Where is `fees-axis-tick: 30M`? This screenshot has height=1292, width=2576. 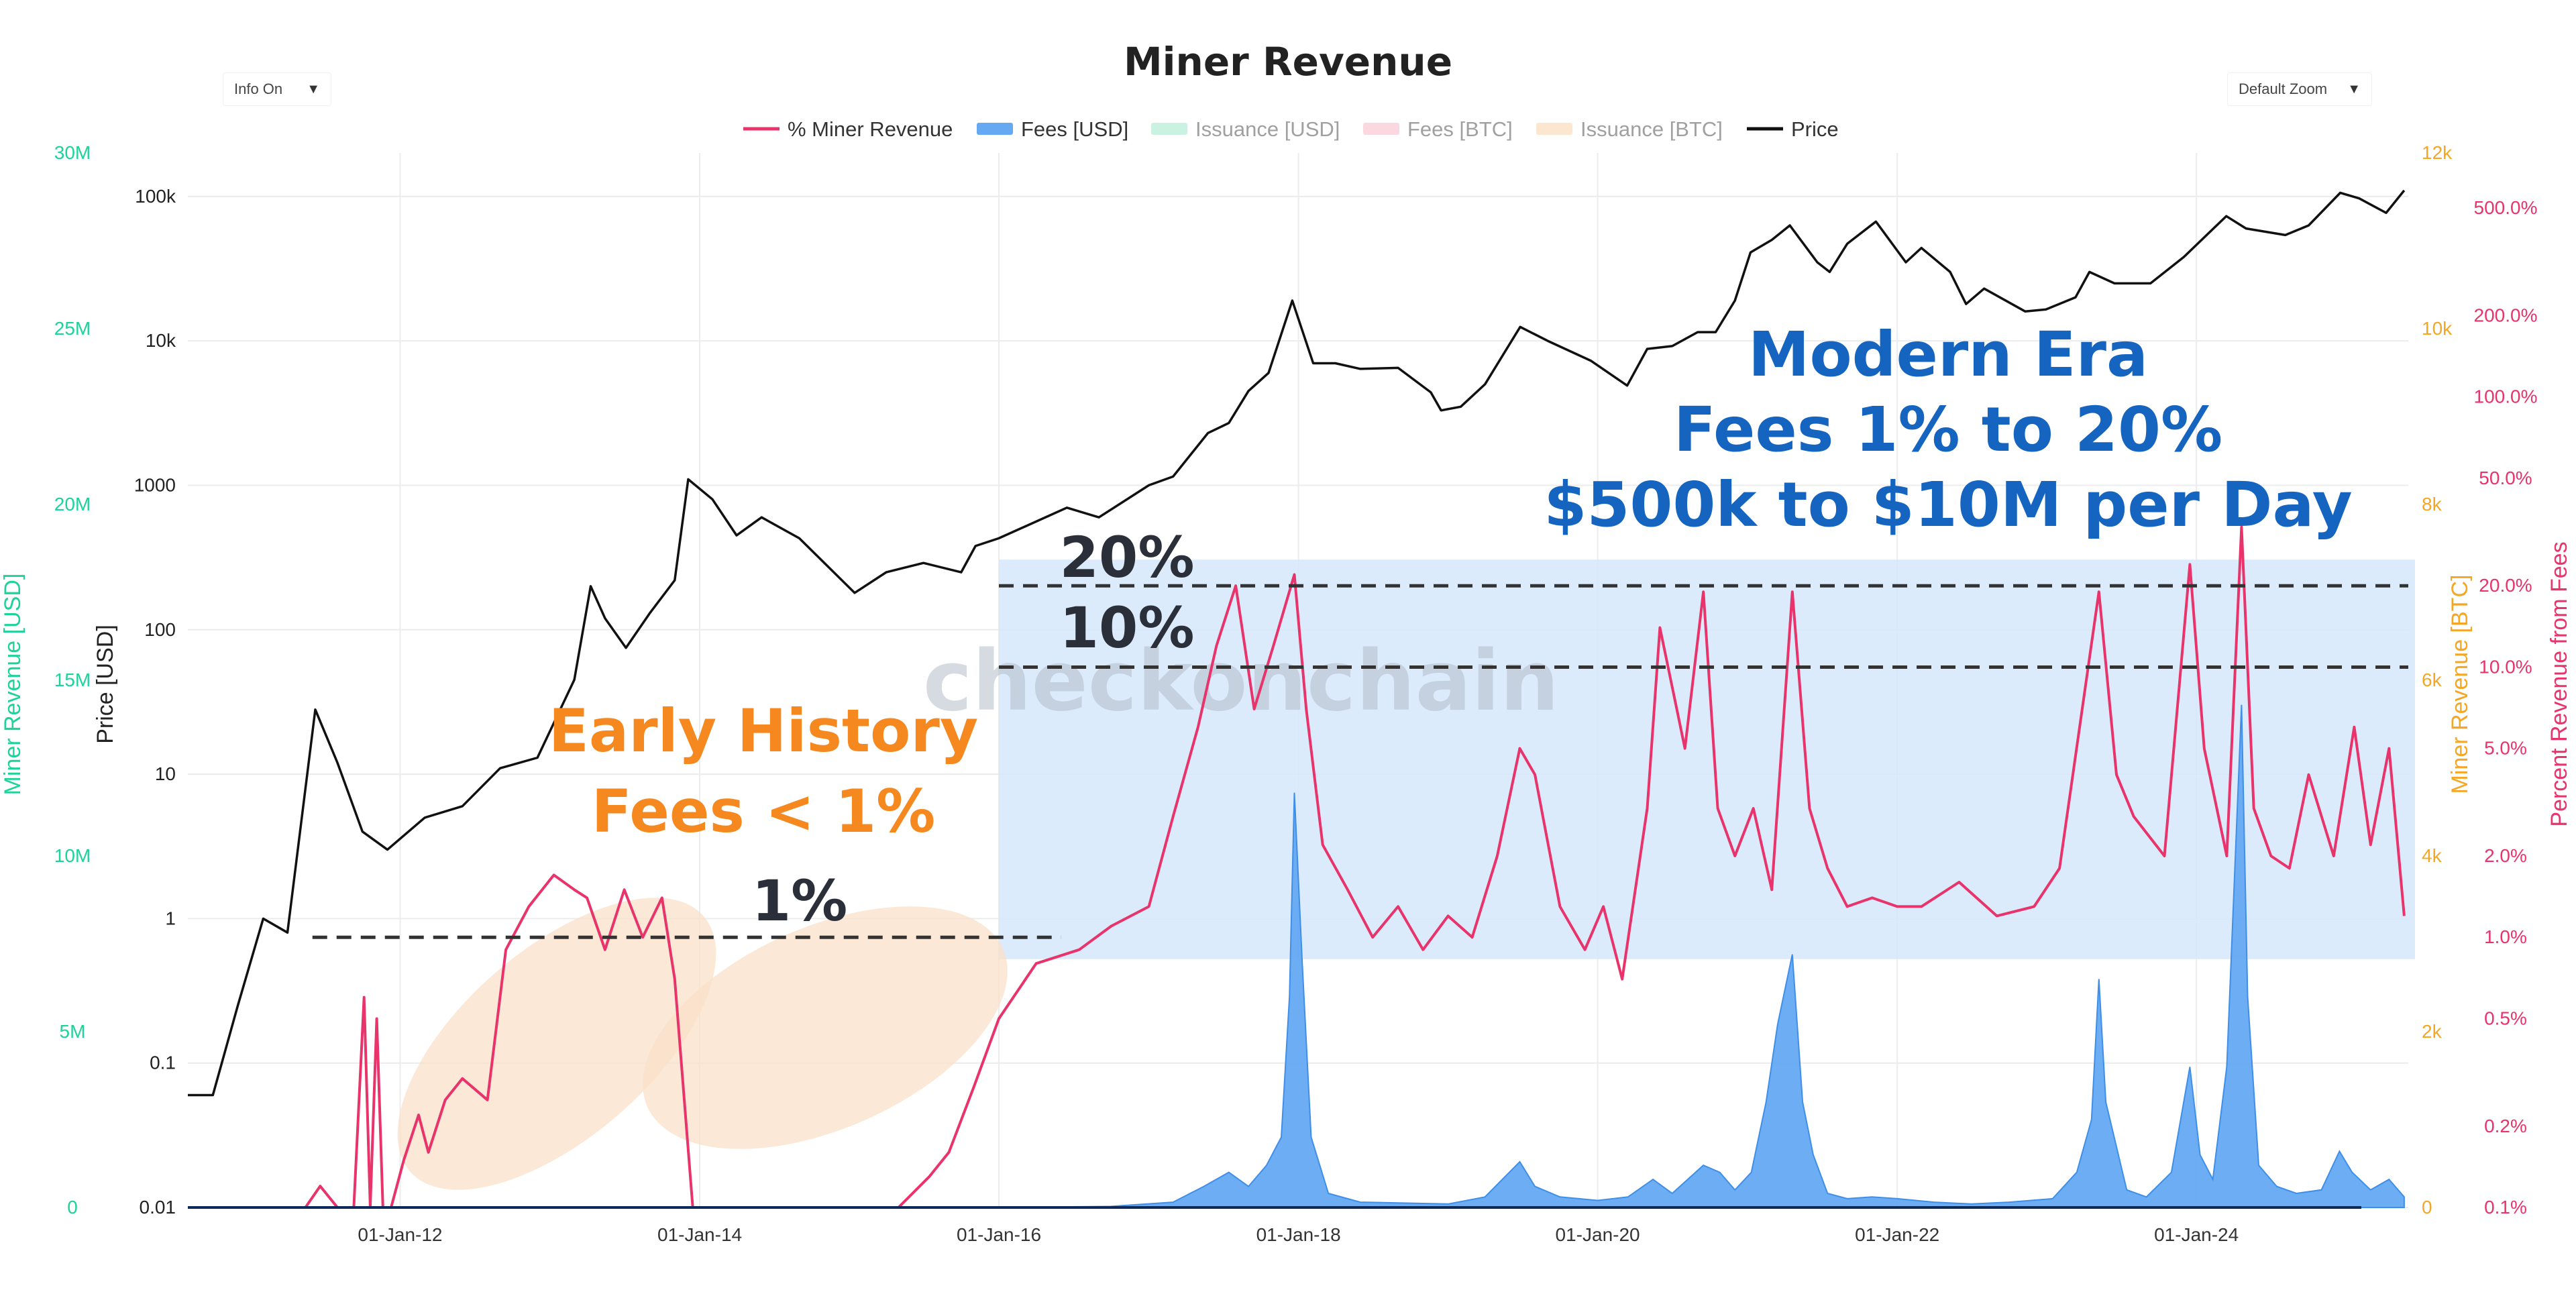 fees-axis-tick: 30M is located at coordinates (72, 152).